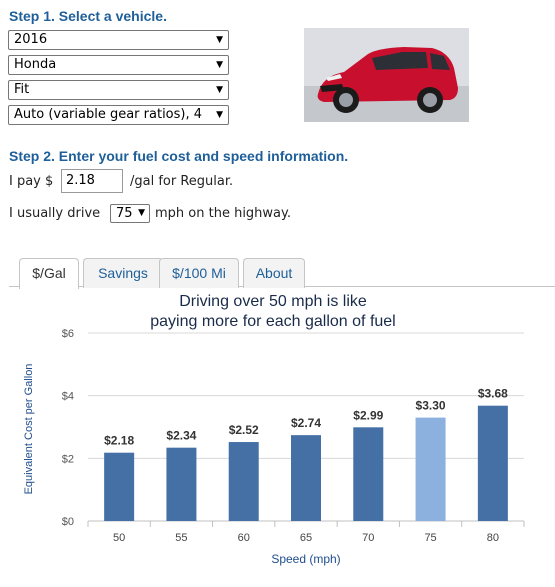 The height and width of the screenshot is (587, 555). Describe the element at coordinates (274, 273) in the screenshot. I see `tab-about: About` at that location.